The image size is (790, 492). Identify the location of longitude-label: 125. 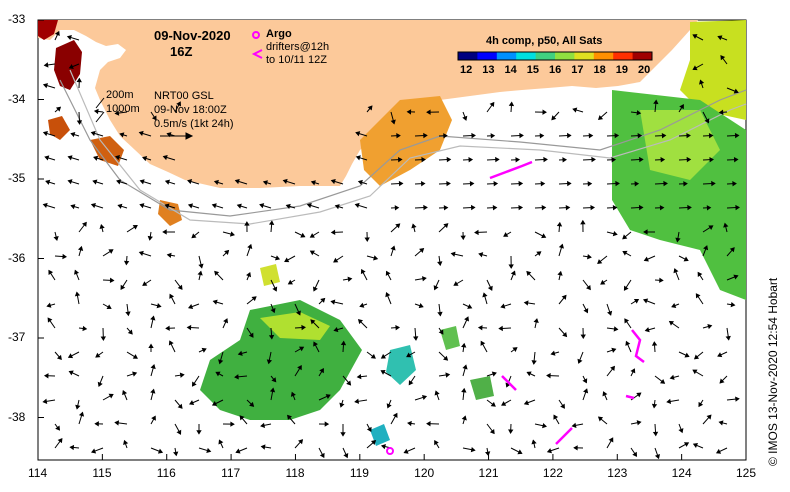
(746, 473).